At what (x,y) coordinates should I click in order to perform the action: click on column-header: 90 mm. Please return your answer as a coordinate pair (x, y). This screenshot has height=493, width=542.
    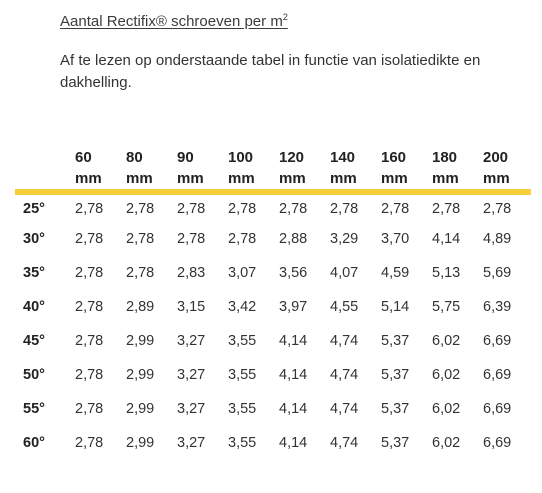
    Looking at the image, I should click on (199, 169).